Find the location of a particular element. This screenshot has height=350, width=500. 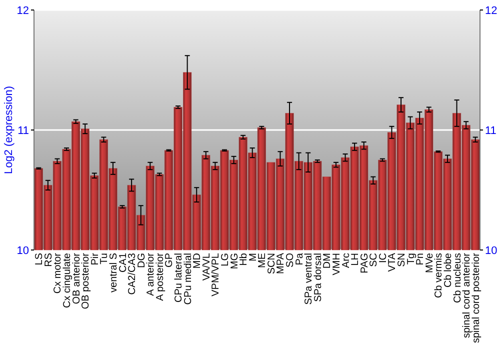

x-tick-label: M is located at coordinates (253, 257).